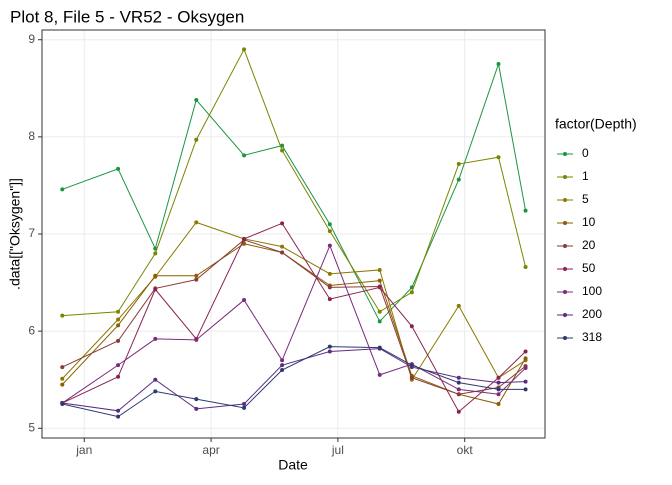 The width and height of the screenshot is (672, 485). What do you see at coordinates (31, 330) in the screenshot?
I see `y-tick-label: 6` at bounding box center [31, 330].